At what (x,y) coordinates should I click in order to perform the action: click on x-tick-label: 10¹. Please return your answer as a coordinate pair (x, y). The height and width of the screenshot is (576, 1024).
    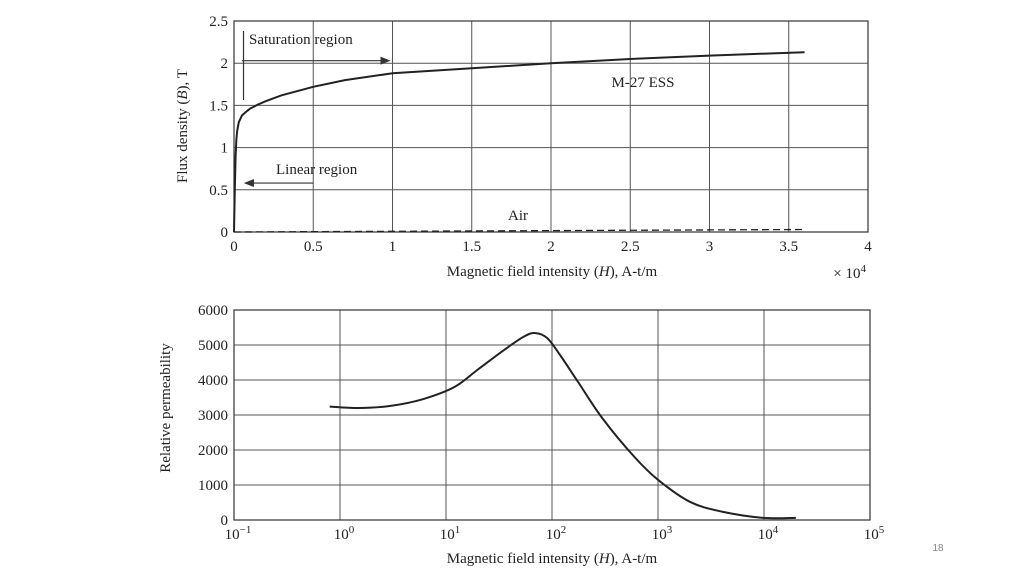
    Looking at the image, I should click on (450, 533).